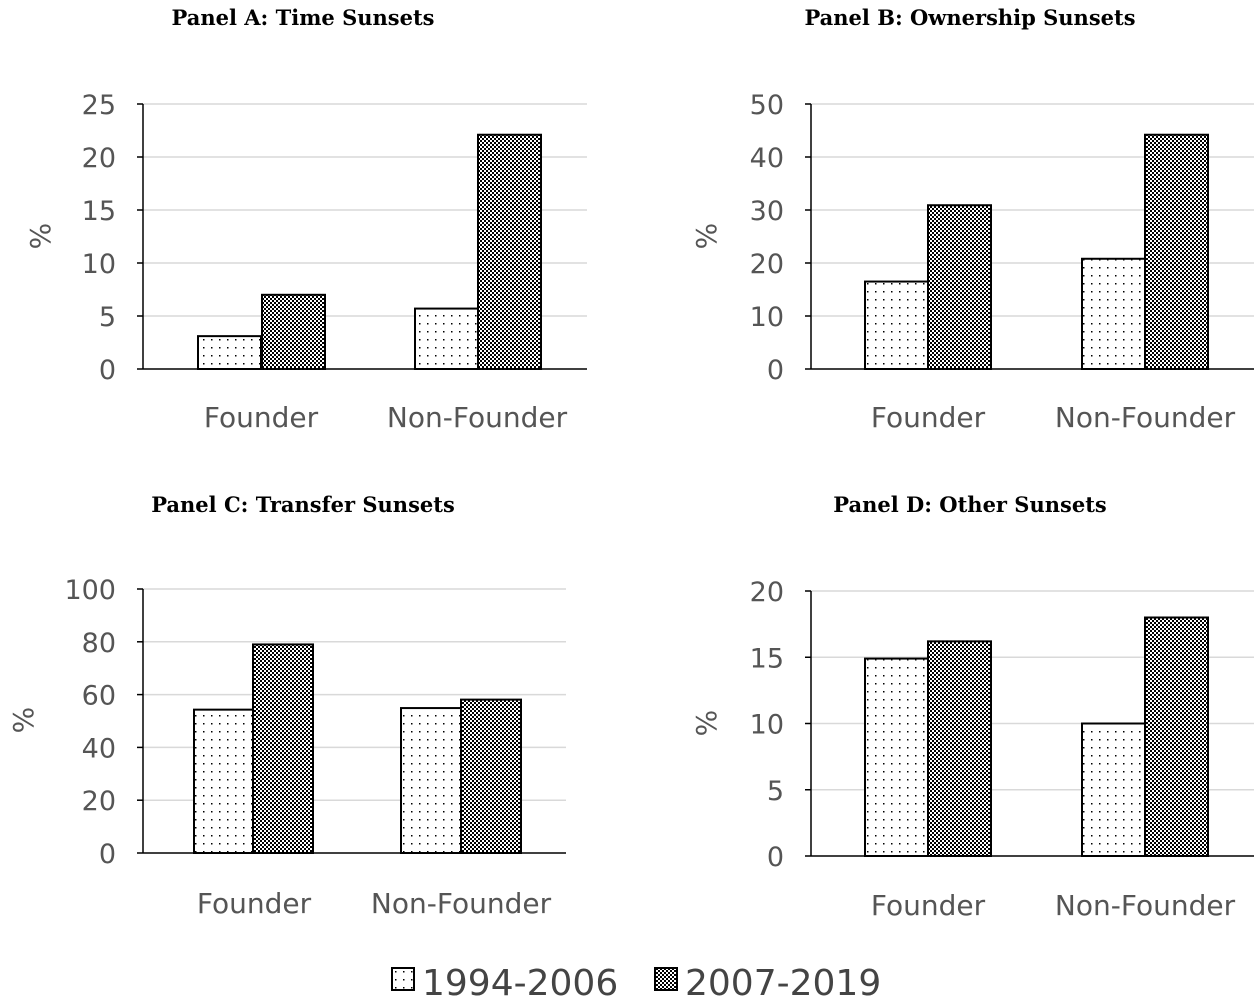 The height and width of the screenshot is (1001, 1256). What do you see at coordinates (969, 17) in the screenshot?
I see `panel-title: Panel B: Ownership Sunsets` at bounding box center [969, 17].